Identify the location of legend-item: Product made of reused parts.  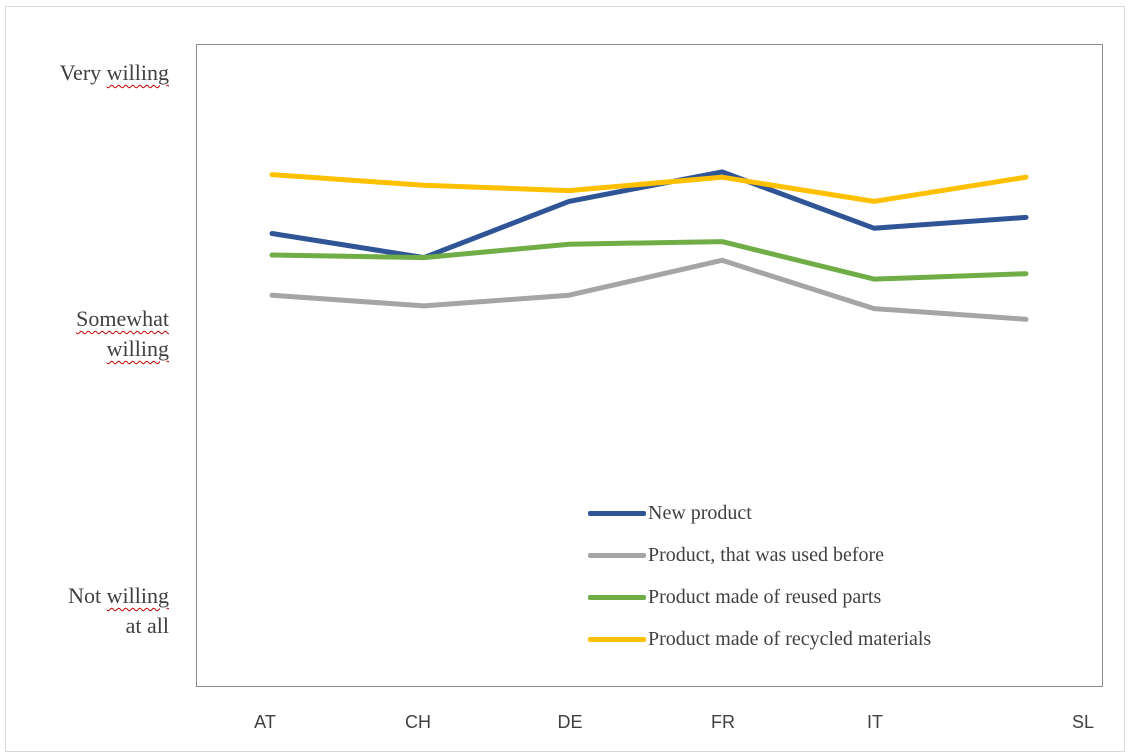
(759, 597).